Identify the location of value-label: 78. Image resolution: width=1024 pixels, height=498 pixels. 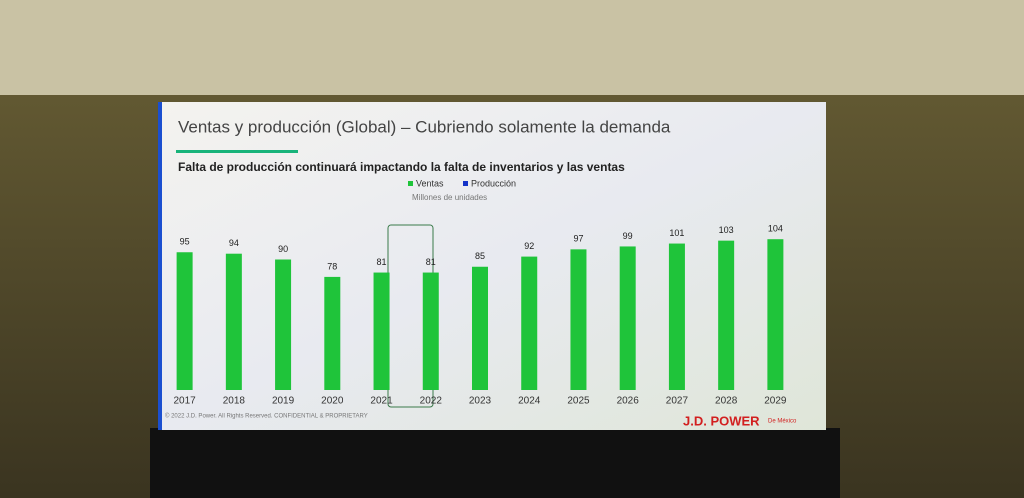
(332, 266).